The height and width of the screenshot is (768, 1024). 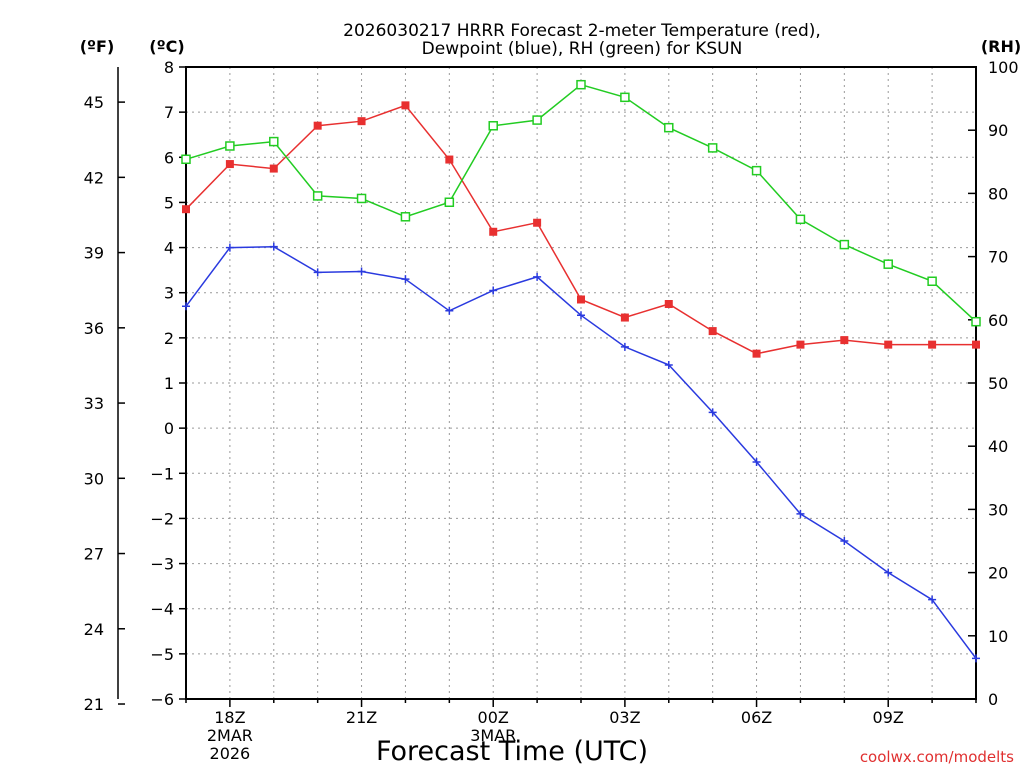 I want to click on celsius-tick-label: −5, so click(x=162, y=654).